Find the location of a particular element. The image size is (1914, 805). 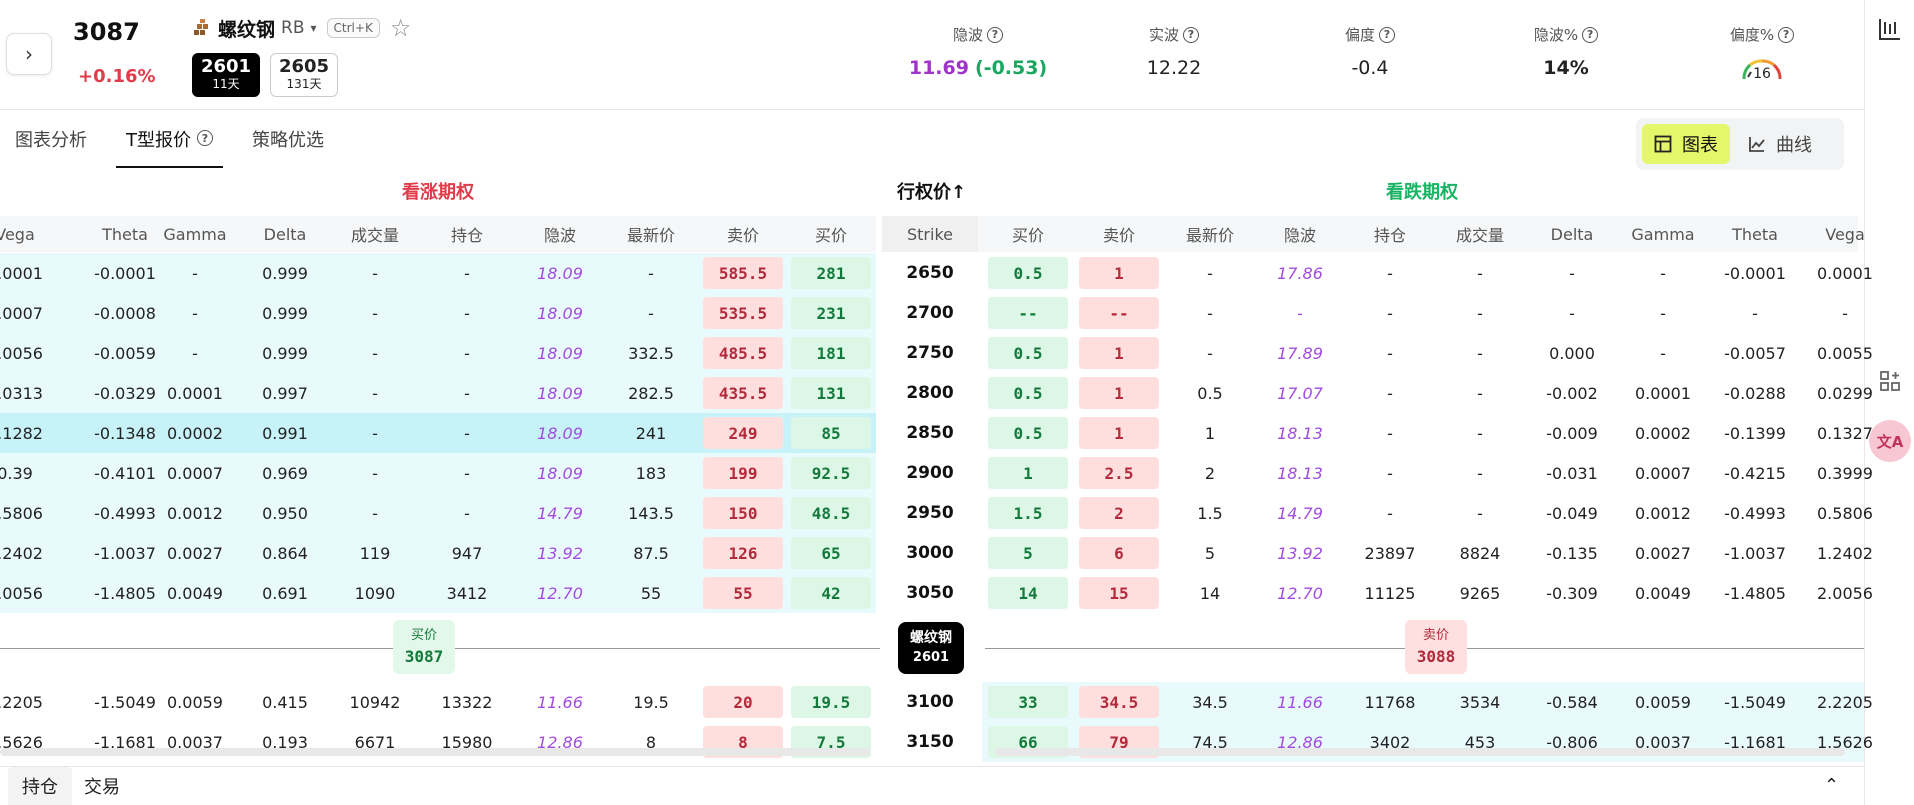

call-ask: 535.5 is located at coordinates (743, 313).